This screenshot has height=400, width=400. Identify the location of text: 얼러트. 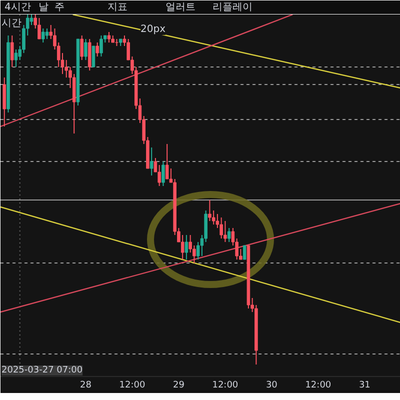
(181, 7).